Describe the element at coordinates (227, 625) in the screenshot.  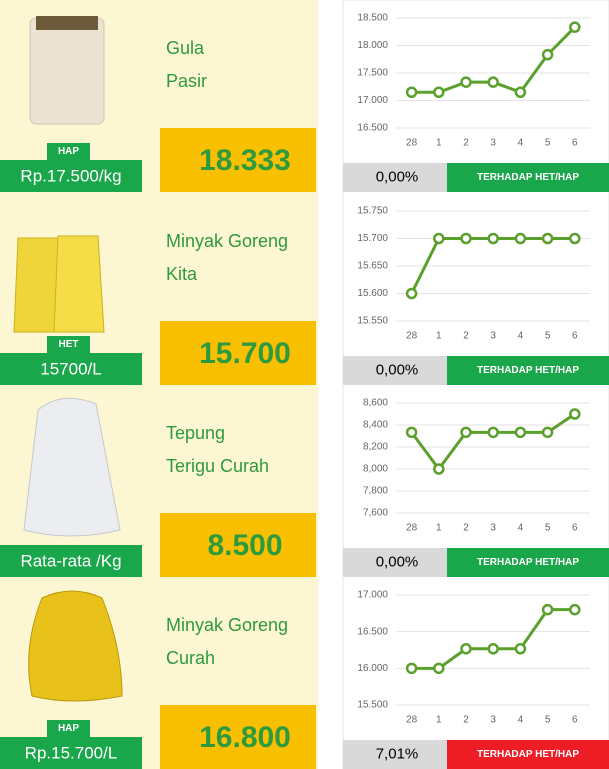
I see `product-name: Minyak Goreng` at that location.